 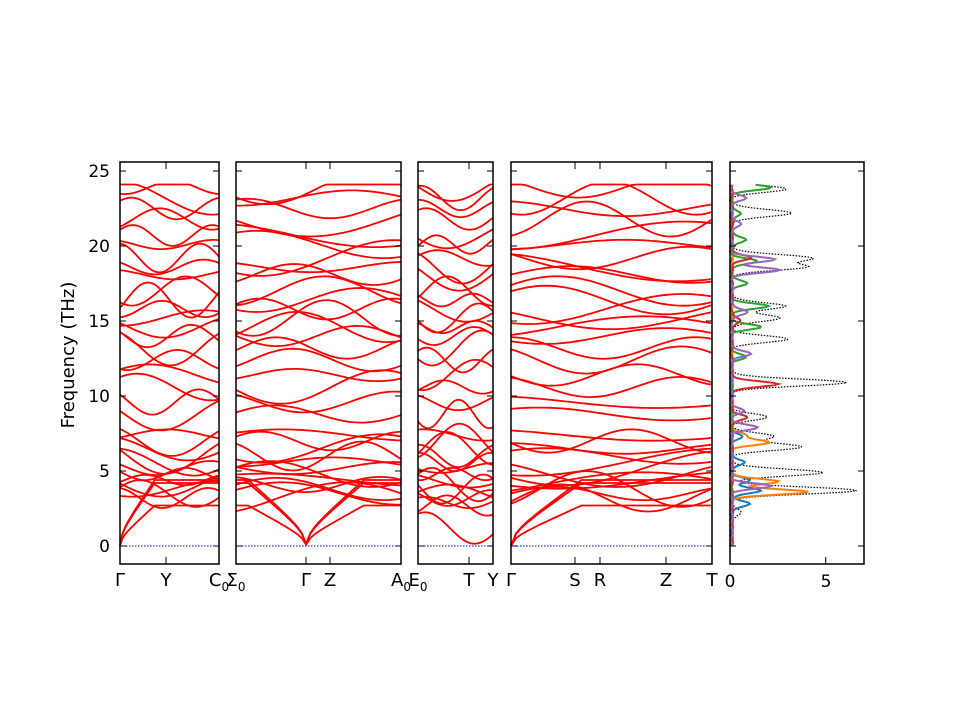 I want to click on y-tick-labels: 0 5 10 15 20 25, so click(x=99, y=359).